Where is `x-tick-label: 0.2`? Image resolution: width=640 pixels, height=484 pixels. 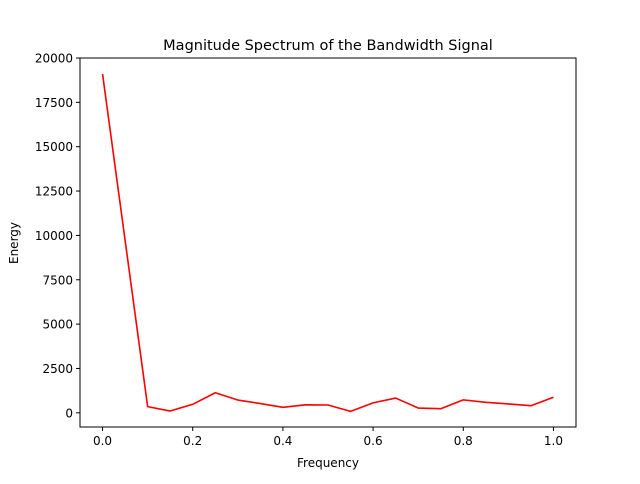
x-tick-label: 0.2 is located at coordinates (192, 441).